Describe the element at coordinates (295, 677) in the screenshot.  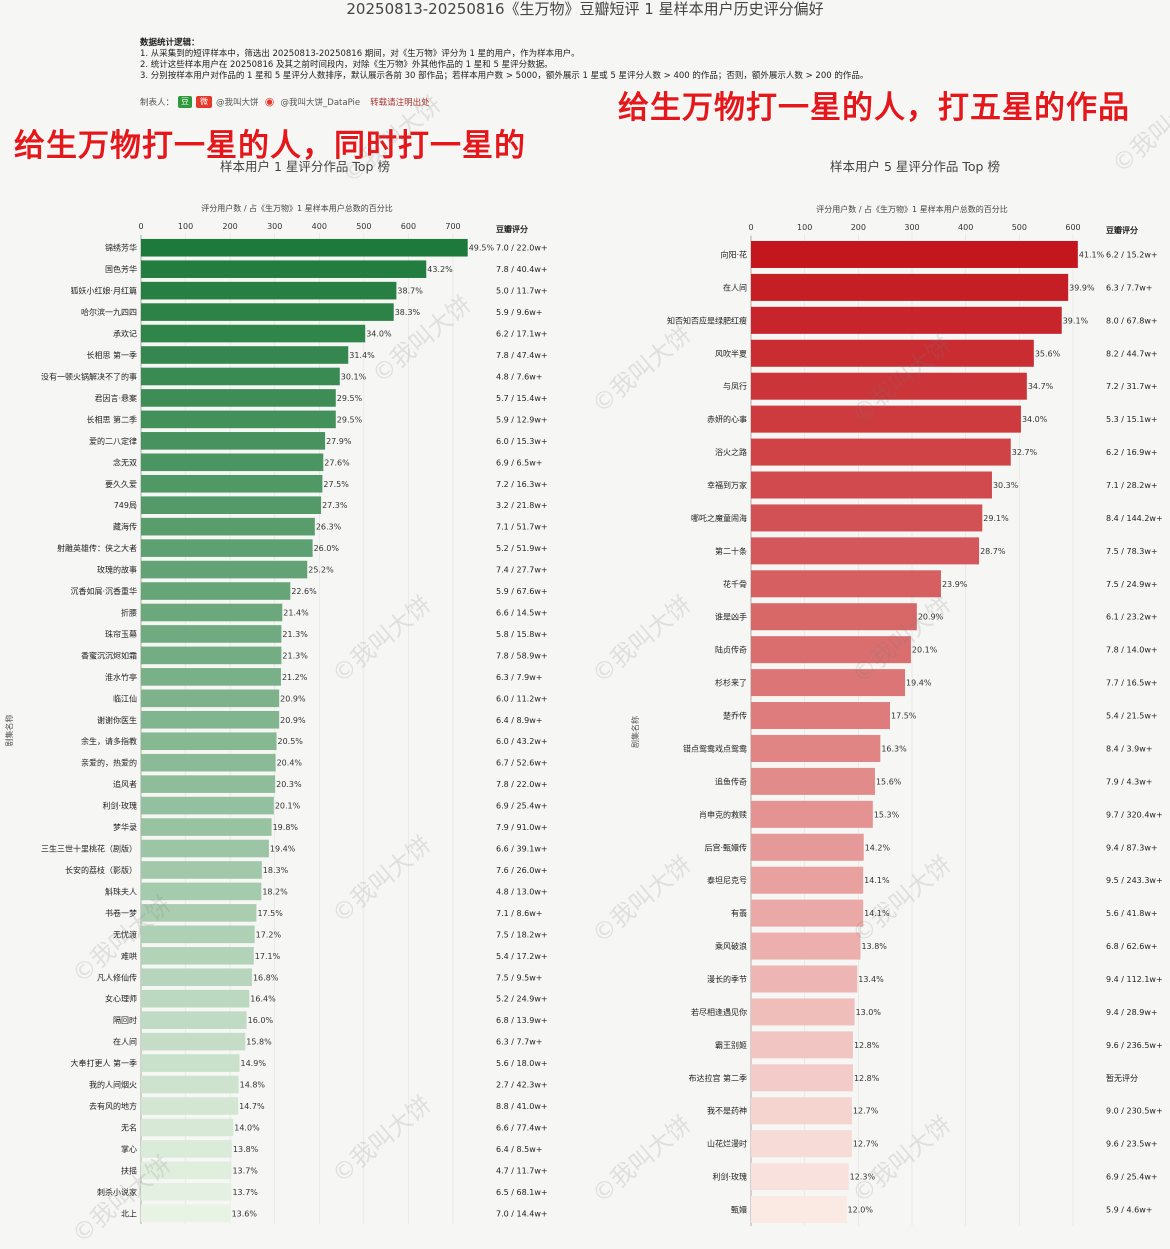
I see `bar-percent-label: 21.2%` at that location.